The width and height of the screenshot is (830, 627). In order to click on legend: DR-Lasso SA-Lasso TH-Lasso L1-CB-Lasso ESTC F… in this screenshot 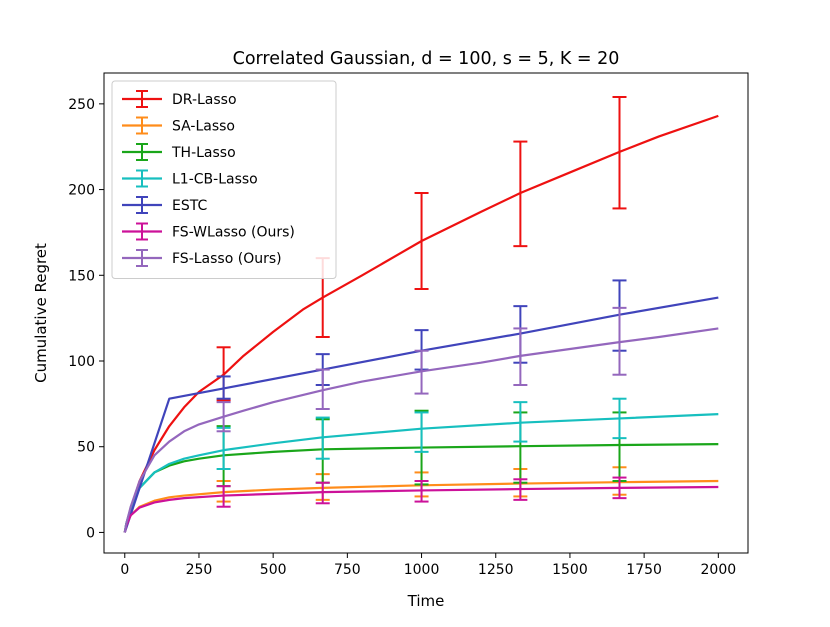, I will do `click(224, 179)`.